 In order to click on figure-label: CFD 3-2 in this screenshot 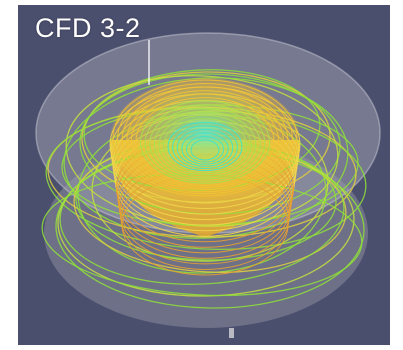, I will do `click(88, 28)`.